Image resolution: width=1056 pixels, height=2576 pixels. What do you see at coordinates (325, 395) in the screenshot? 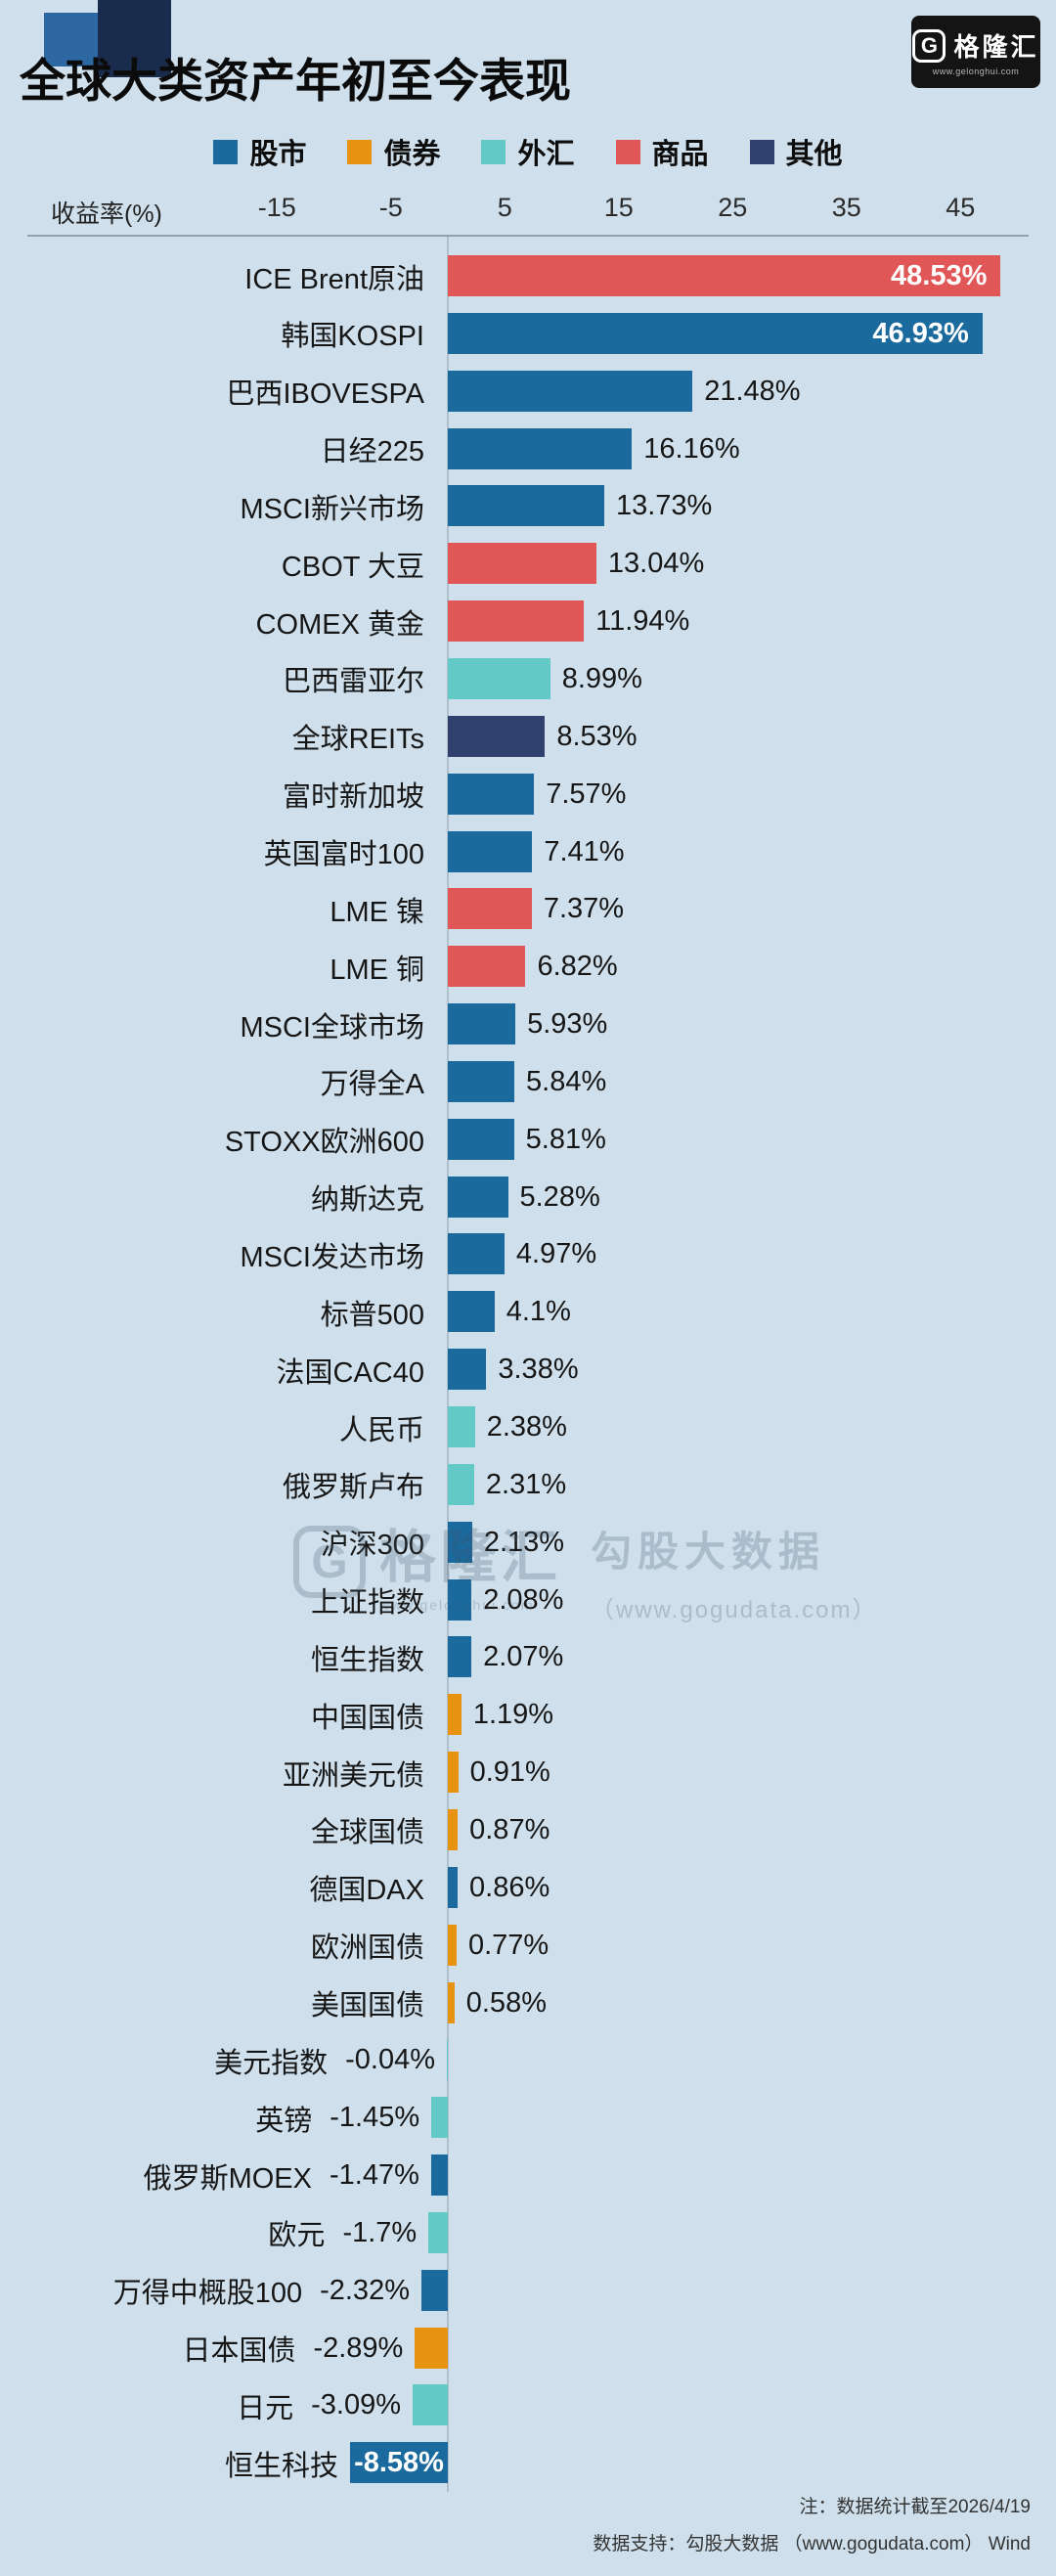
I see `category-label: 巴西IBOVESPA` at bounding box center [325, 395].